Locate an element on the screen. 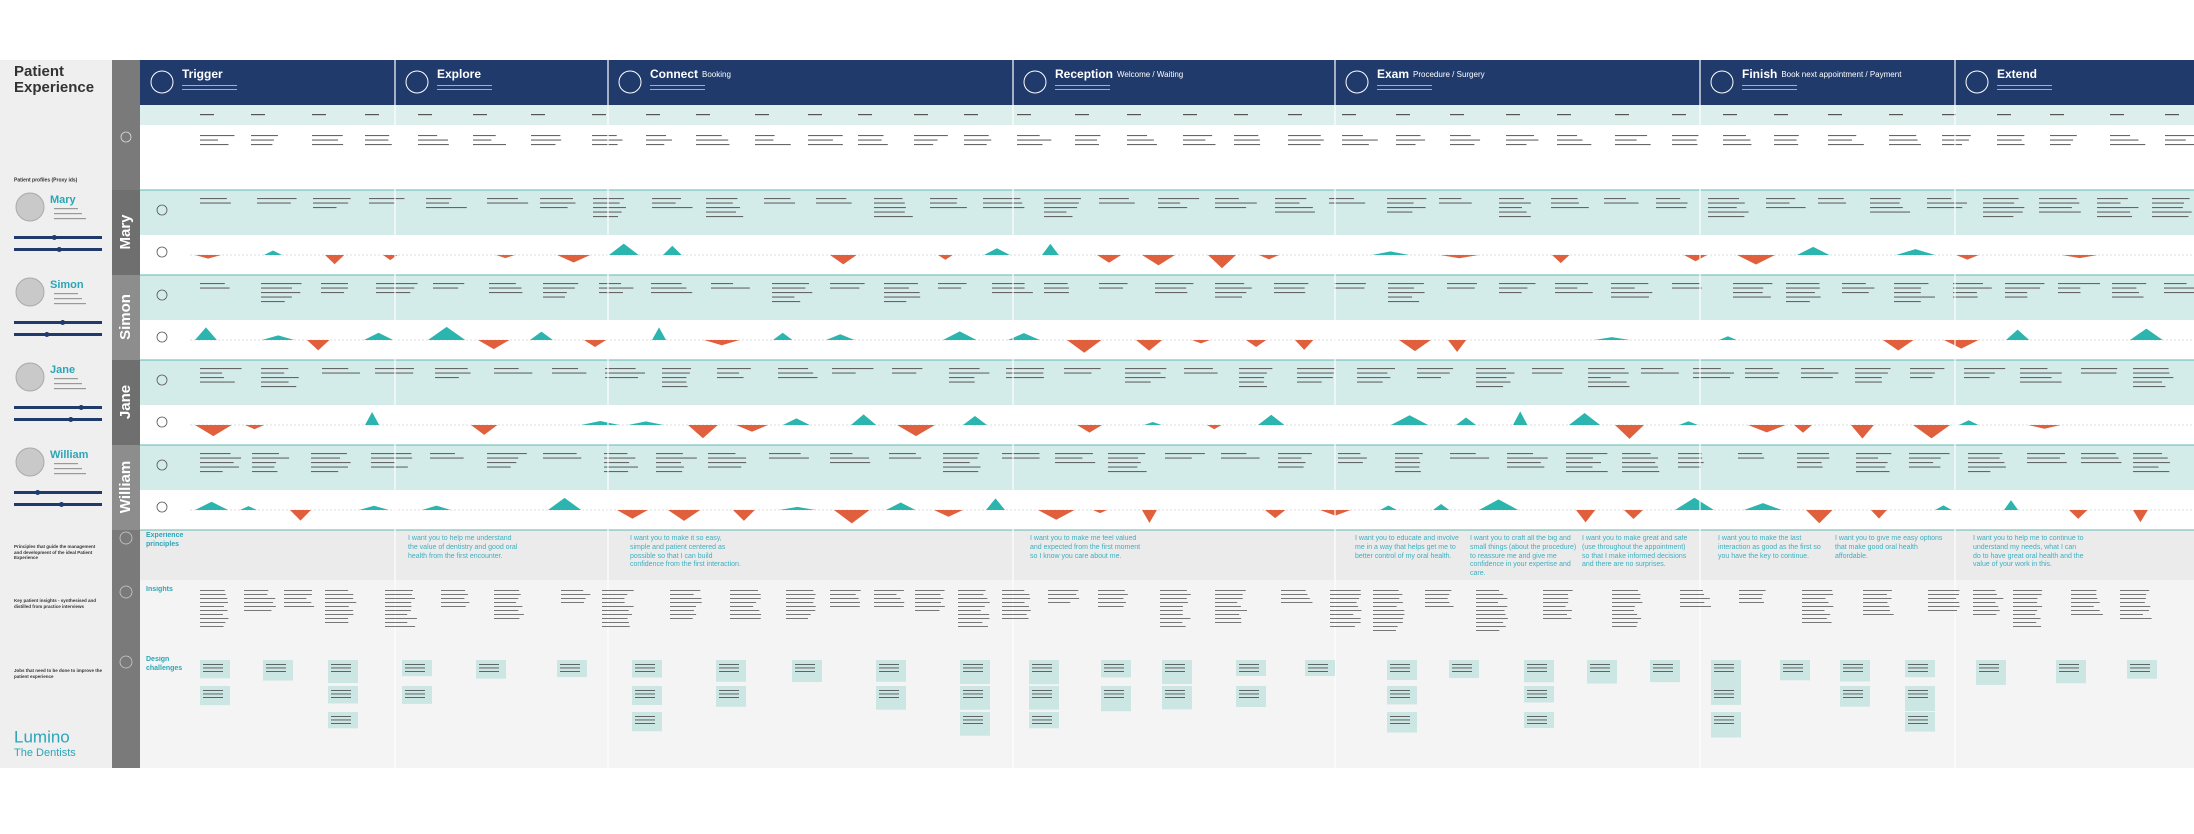 This screenshot has height=834, width=2194. stage-name: Trigger is located at coordinates (202, 74).